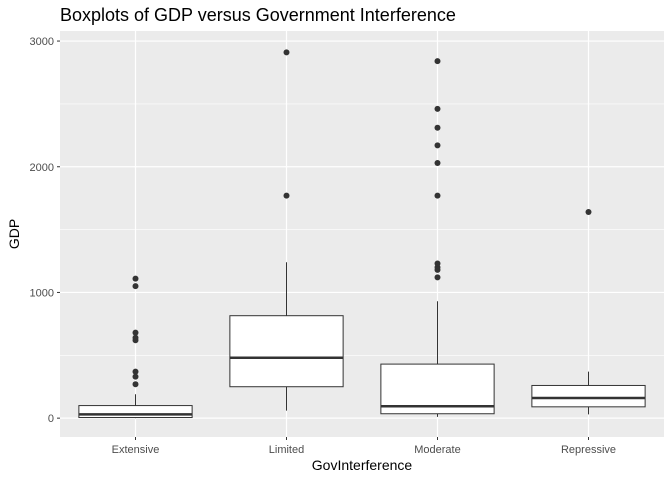  I want to click on x-axis-title: GovInterference, so click(362, 465).